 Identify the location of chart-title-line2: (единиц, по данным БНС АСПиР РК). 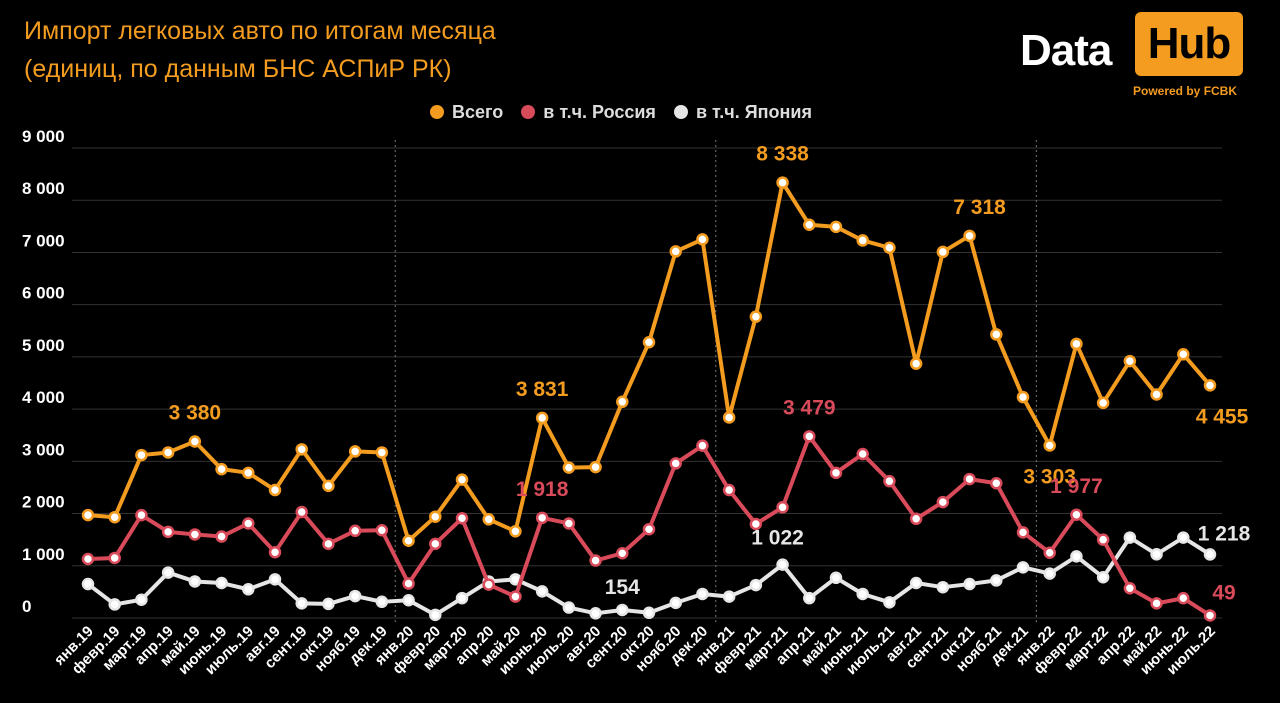
(238, 69).